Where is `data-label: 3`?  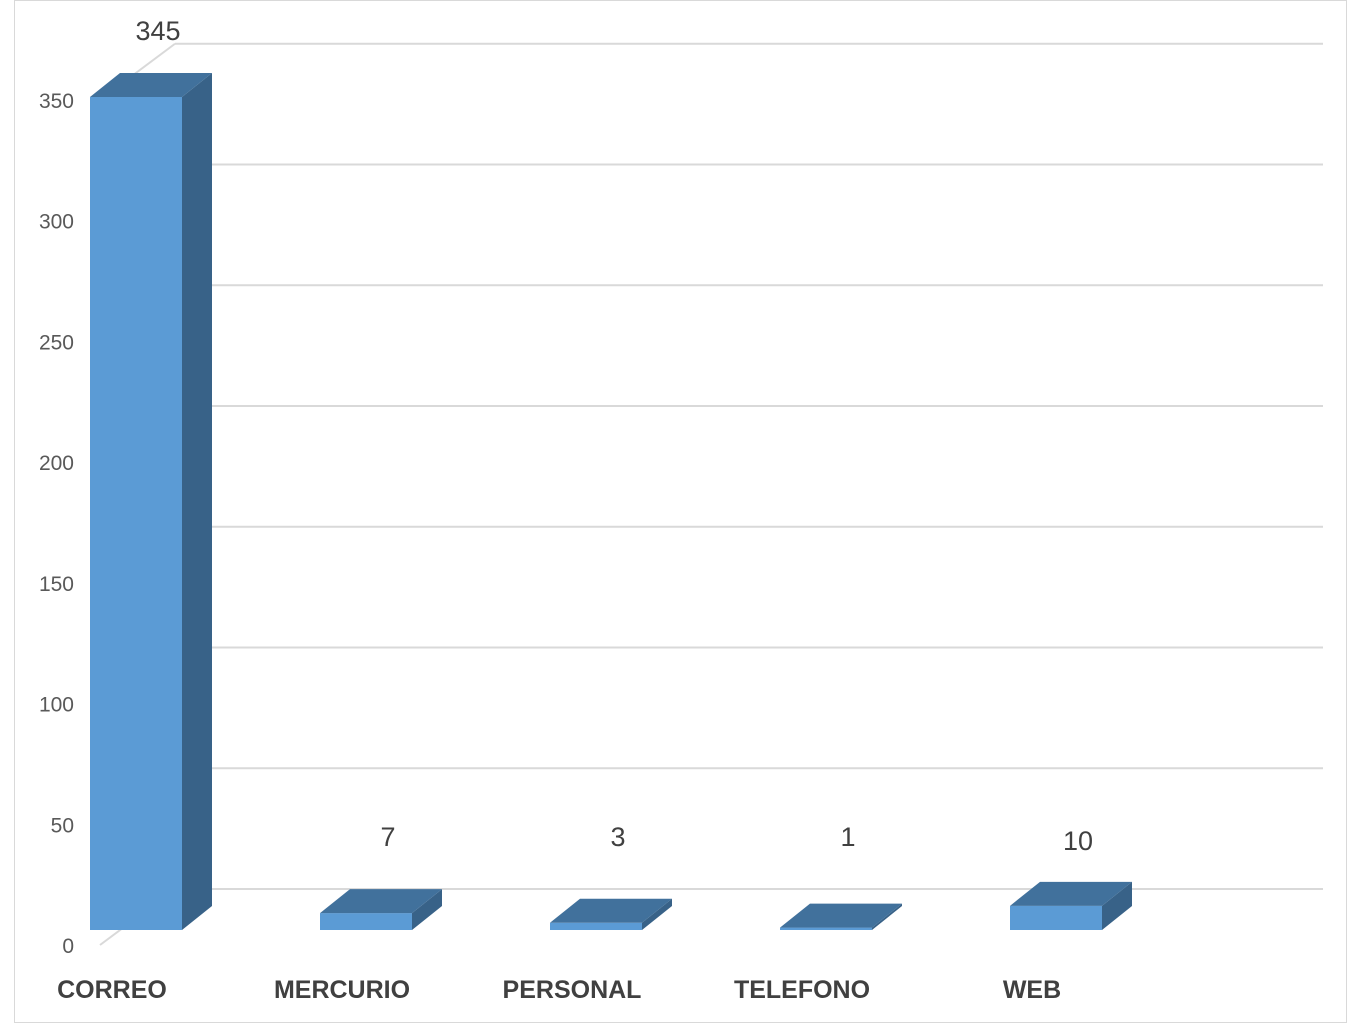 data-label: 3 is located at coordinates (617, 837).